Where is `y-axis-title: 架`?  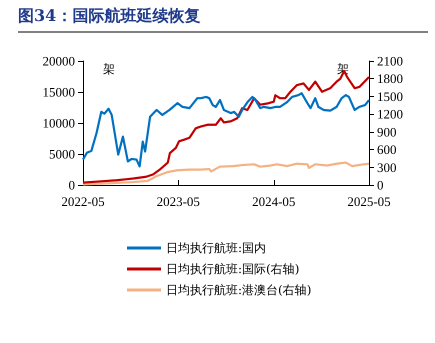
y-axis-title: 架 is located at coordinates (109, 69).